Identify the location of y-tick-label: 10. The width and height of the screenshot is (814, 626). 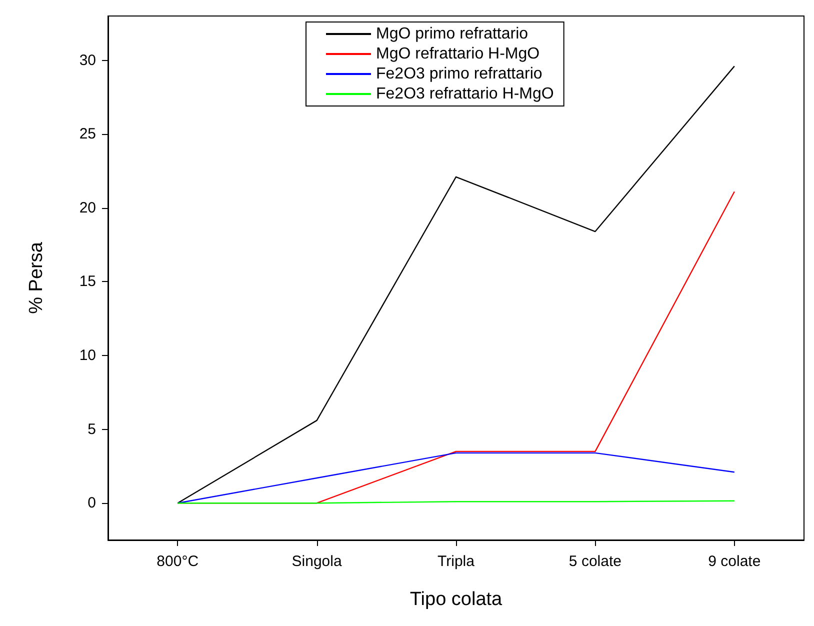
(87, 355).